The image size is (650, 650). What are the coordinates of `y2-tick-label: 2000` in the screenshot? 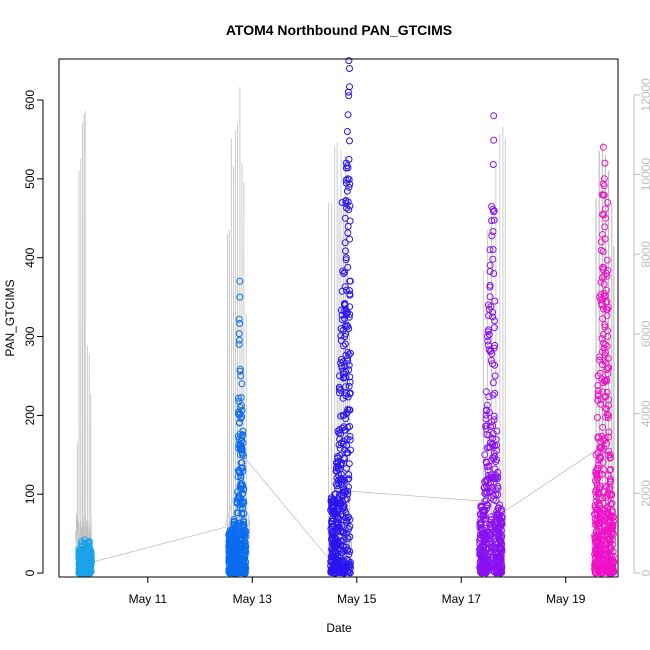 It's located at (644, 493).